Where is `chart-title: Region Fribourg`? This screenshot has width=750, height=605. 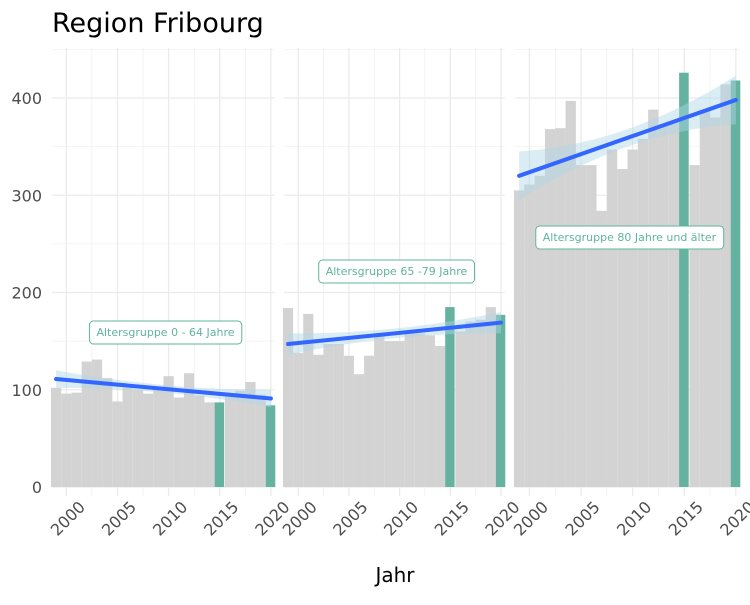 chart-title: Region Fribourg is located at coordinates (158, 23).